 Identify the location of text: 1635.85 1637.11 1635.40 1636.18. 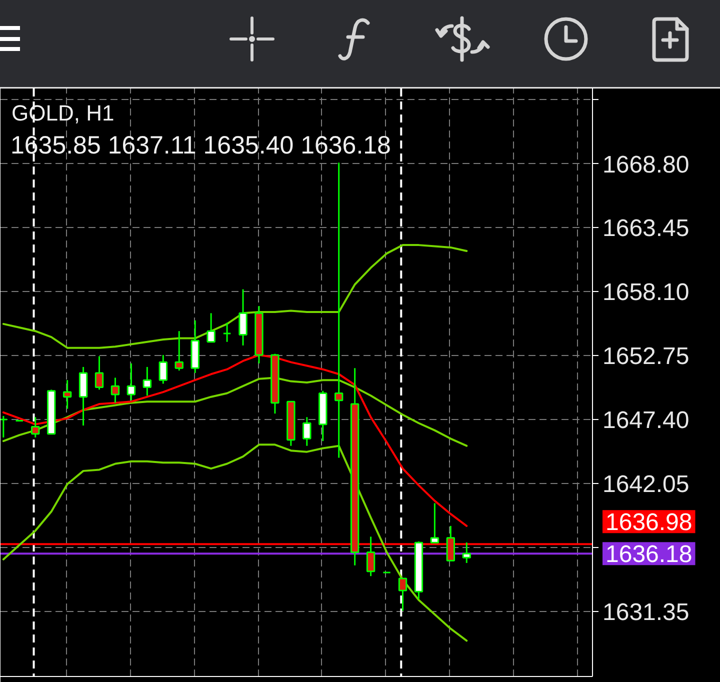
(200, 146).